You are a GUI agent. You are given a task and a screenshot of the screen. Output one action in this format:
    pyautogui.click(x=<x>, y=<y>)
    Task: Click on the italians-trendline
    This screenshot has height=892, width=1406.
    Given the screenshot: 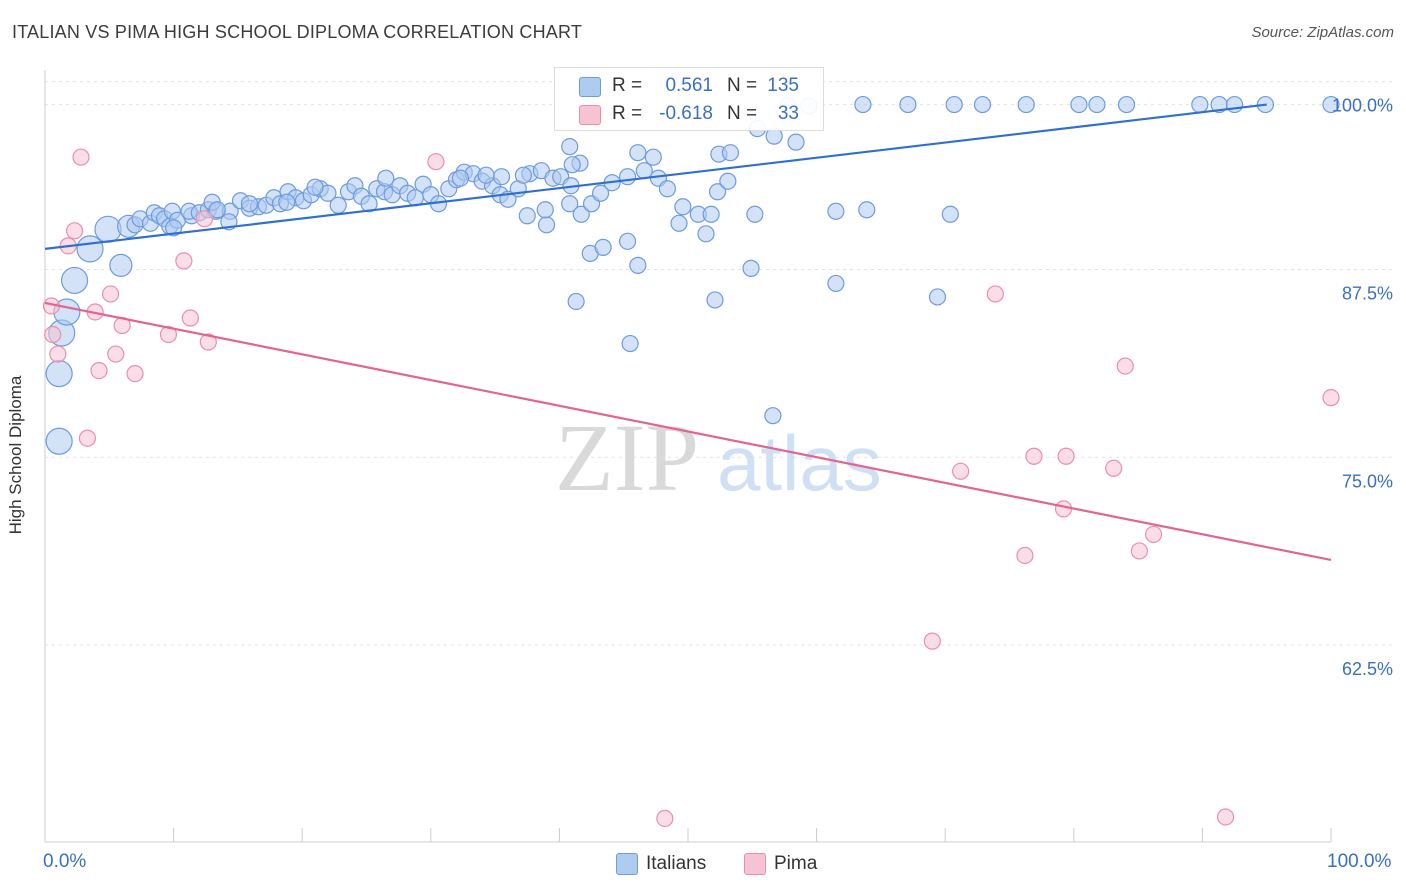 What is the action you would take?
    pyautogui.click(x=655, y=176)
    